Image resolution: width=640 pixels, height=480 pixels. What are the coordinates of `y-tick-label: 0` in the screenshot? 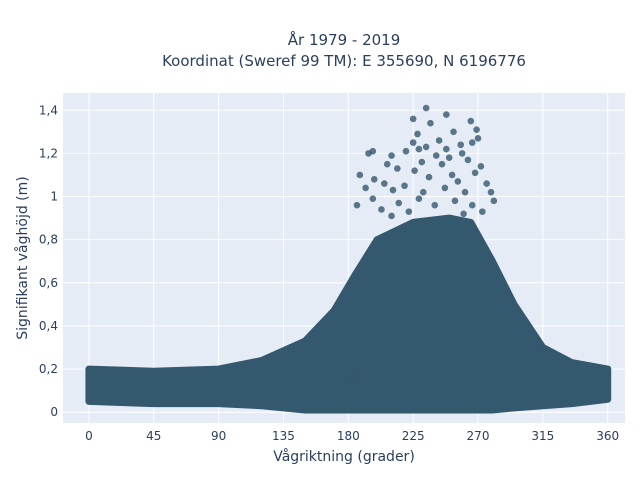 It's located at (54, 412).